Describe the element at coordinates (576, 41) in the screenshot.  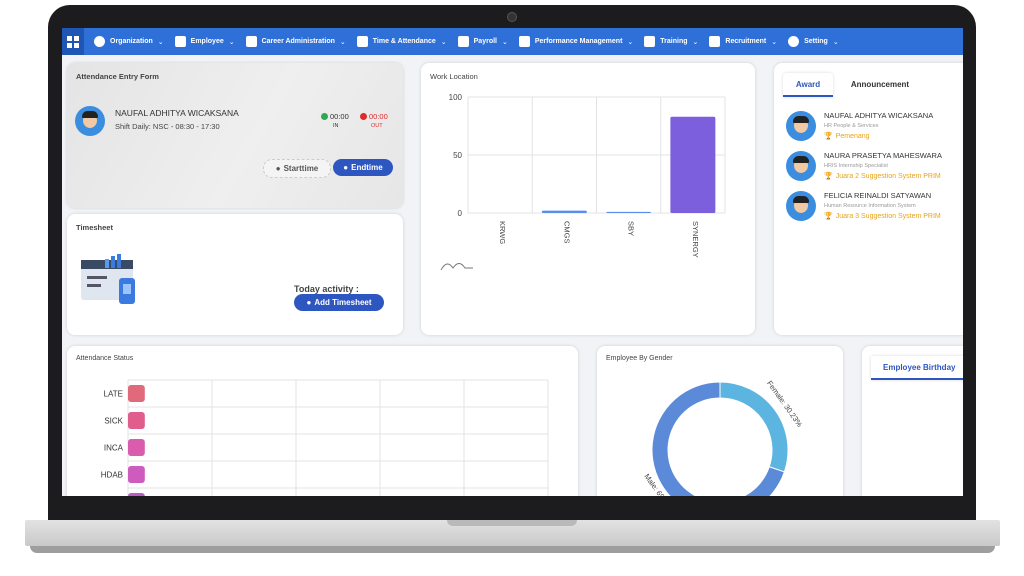
I see `nav-item: Performance Management ⌄` at that location.